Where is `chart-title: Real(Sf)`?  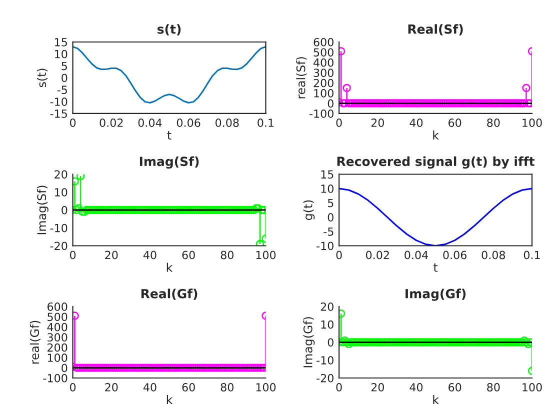 chart-title: Real(Sf) is located at coordinates (435, 30).